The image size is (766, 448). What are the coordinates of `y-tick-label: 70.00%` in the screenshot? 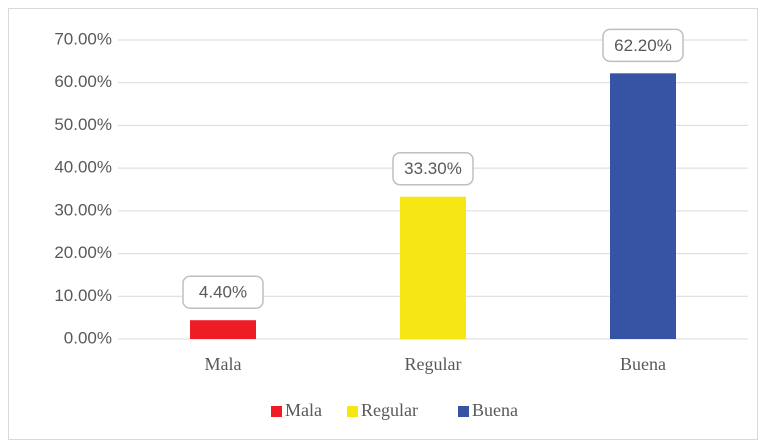 It's located at (83, 38).